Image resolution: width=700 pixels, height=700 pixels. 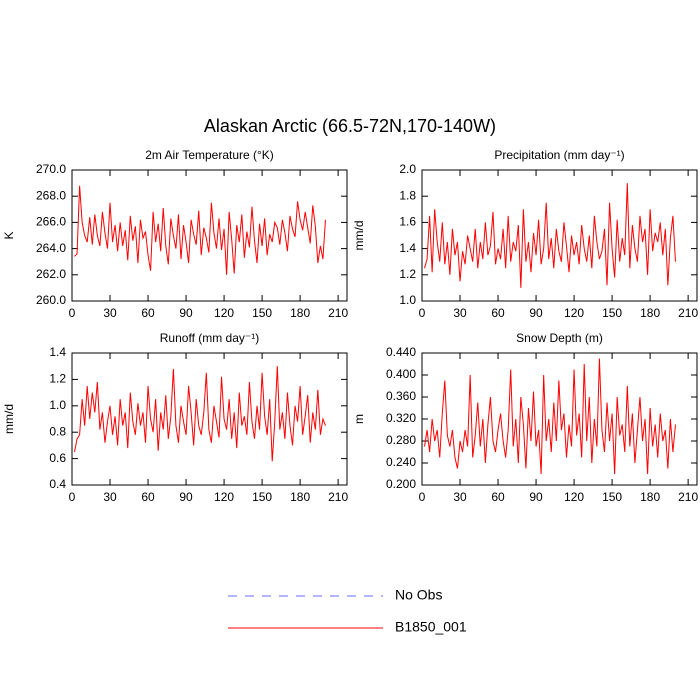 What do you see at coordinates (559, 338) in the screenshot?
I see `panel-title: Snow Depth (m)` at bounding box center [559, 338].